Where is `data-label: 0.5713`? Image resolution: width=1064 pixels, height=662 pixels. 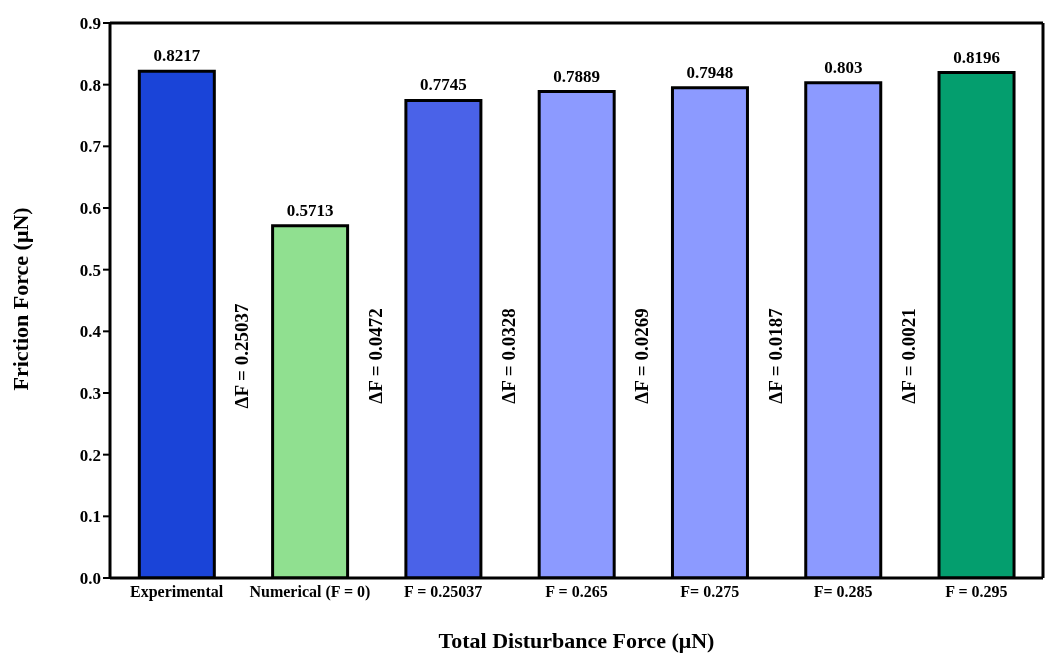 data-label: 0.5713 is located at coordinates (310, 210).